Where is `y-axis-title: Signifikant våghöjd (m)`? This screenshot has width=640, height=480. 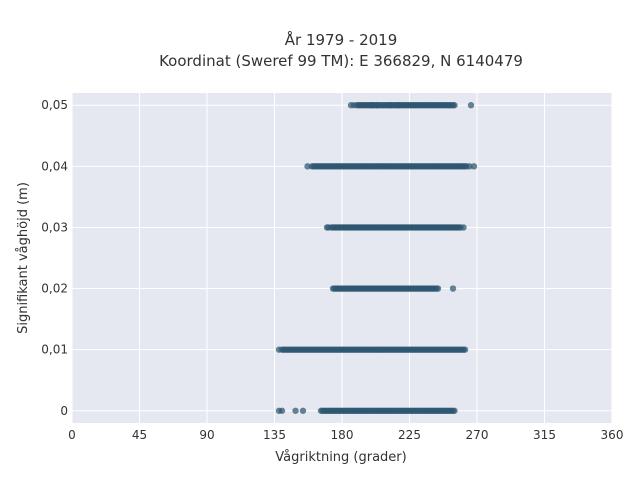
y-axis-title: Signifikant våghöjd (m) is located at coordinates (23, 258).